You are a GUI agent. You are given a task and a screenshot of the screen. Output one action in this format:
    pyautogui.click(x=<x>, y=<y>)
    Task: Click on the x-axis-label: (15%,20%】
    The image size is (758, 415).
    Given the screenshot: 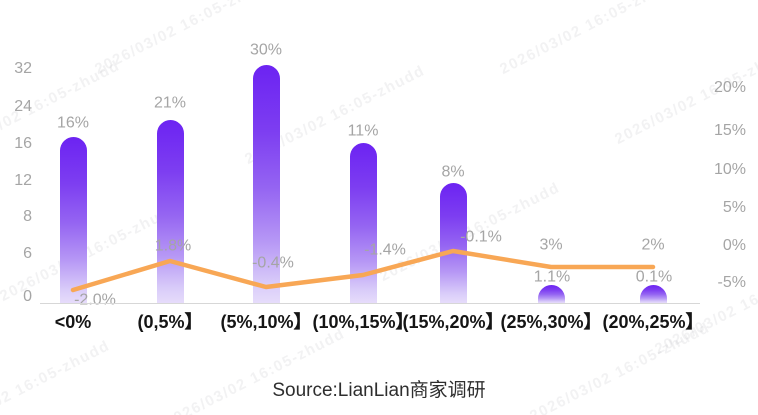 What is the action you would take?
    pyautogui.click(x=453, y=322)
    